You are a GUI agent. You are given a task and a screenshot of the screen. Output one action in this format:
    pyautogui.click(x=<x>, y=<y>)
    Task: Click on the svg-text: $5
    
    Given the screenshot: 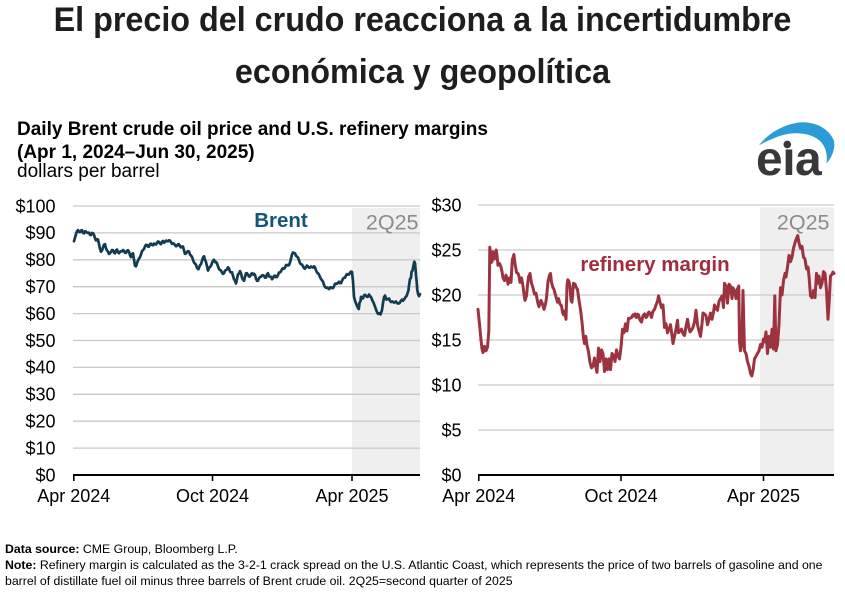 What is the action you would take?
    pyautogui.click(x=451, y=430)
    